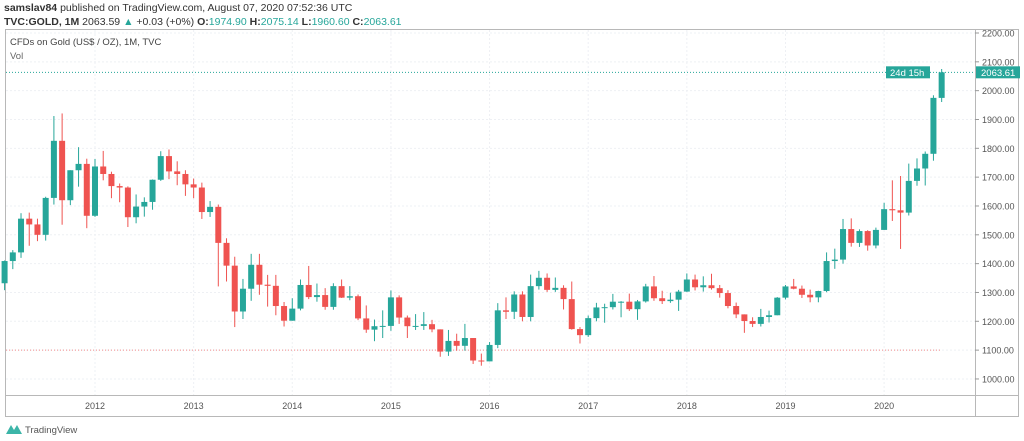 The image size is (1024, 441). Describe the element at coordinates (255, 22) in the screenshot. I see `high-label: H:` at that location.